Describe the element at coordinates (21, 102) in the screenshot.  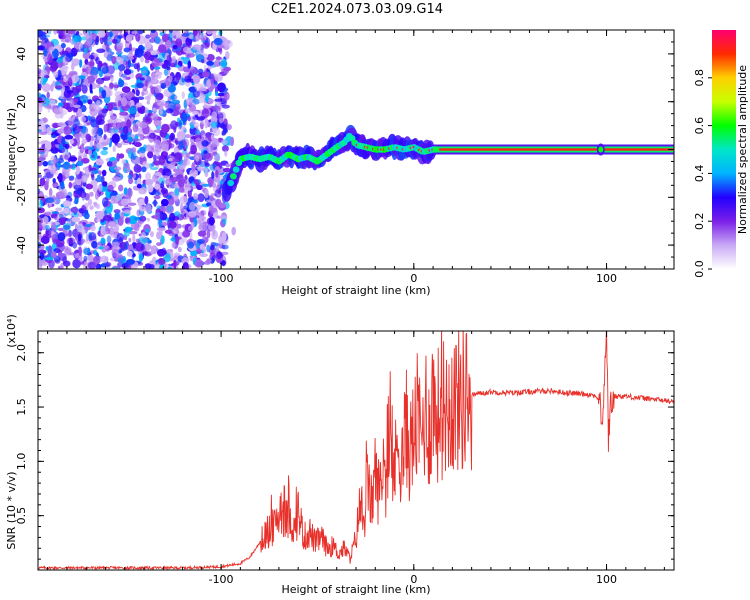
I see `y-tick-label: 20` at that location.